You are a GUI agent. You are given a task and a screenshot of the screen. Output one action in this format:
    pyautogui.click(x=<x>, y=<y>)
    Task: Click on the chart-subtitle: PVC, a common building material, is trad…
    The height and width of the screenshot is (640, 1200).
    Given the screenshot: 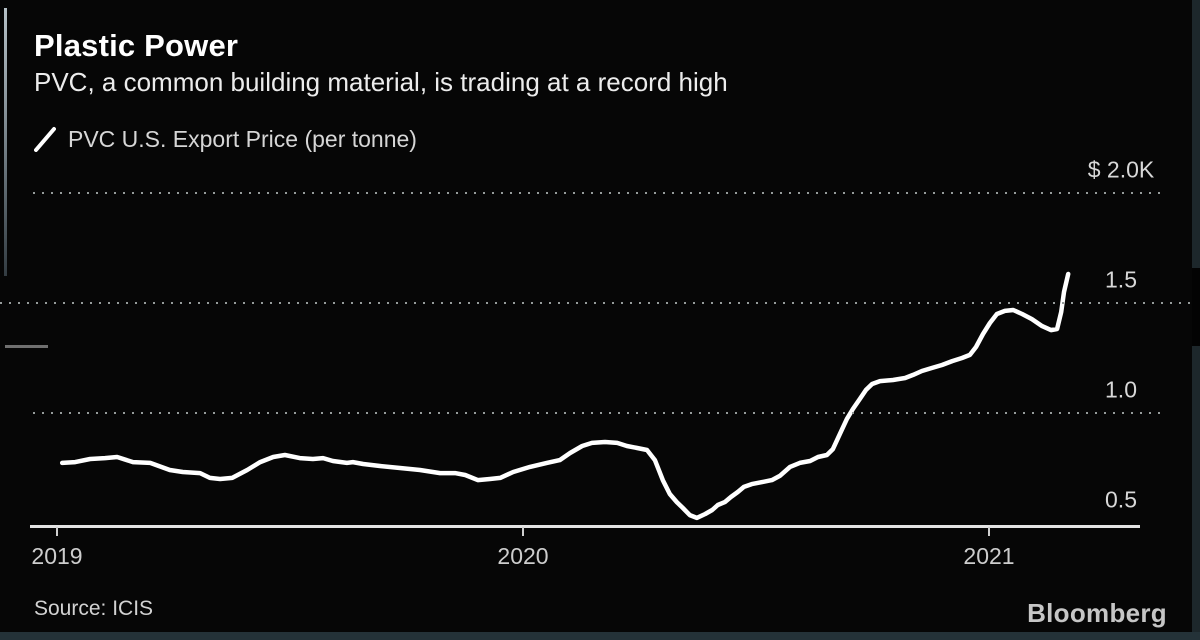 What is the action you would take?
    pyautogui.click(x=381, y=82)
    